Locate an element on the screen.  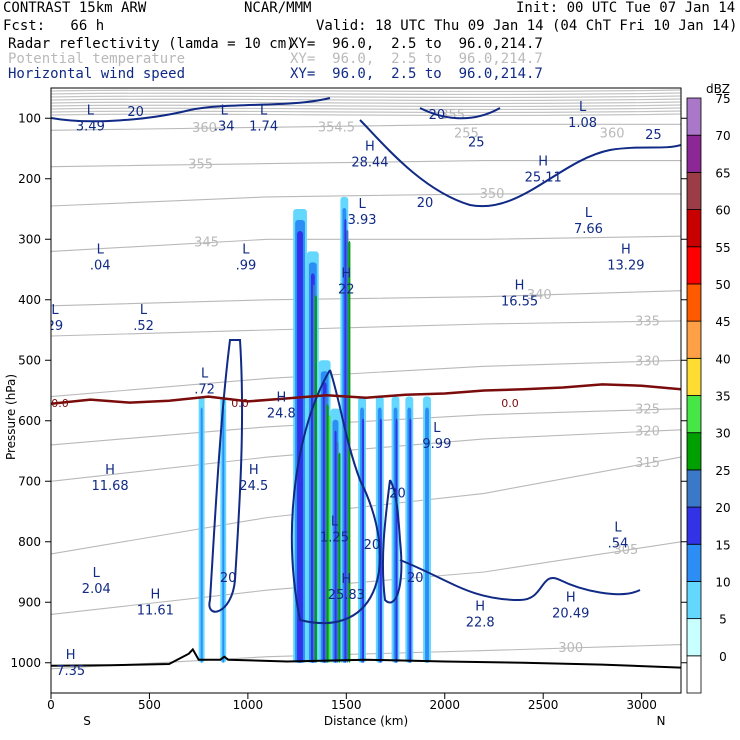
wind-extremum-value: 1.74 is located at coordinates (263, 126).